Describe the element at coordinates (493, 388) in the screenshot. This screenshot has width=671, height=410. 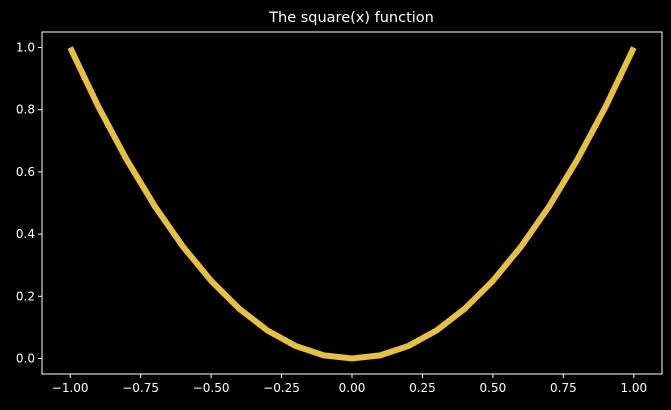
I see `x-tick-label: 0.50` at that location.